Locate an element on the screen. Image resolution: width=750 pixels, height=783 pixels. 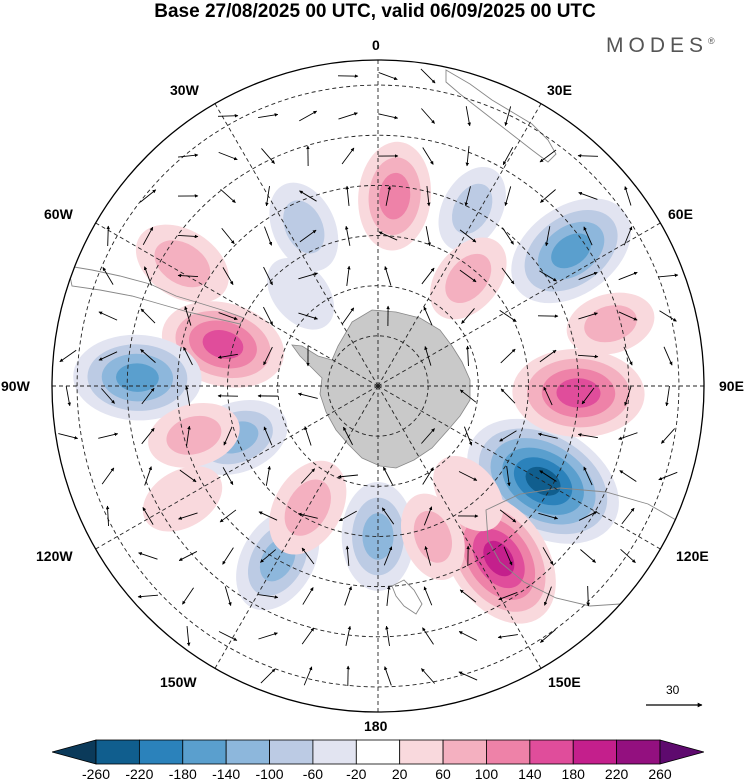
colorbar-tick-label: 60 is located at coordinates (443, 774).